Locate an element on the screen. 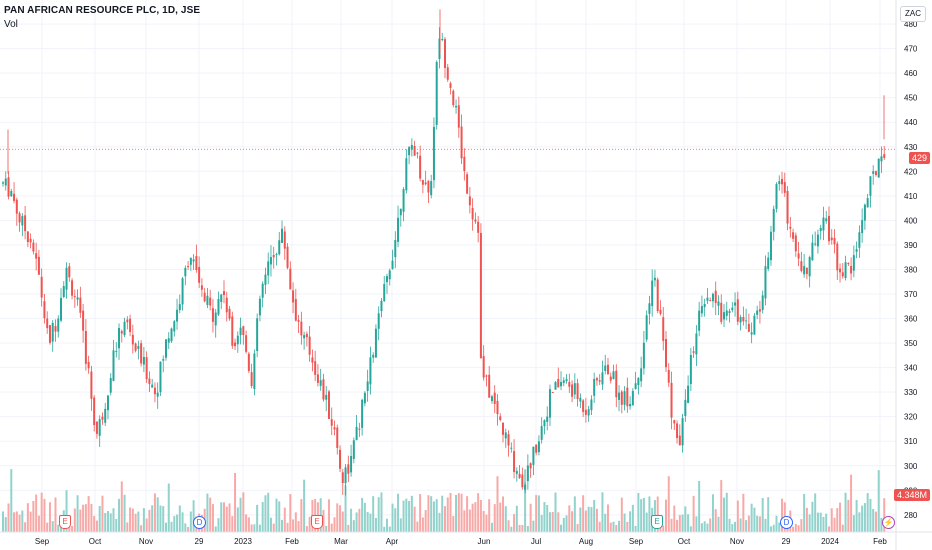  x-tick-label: Oct is located at coordinates (95, 541).